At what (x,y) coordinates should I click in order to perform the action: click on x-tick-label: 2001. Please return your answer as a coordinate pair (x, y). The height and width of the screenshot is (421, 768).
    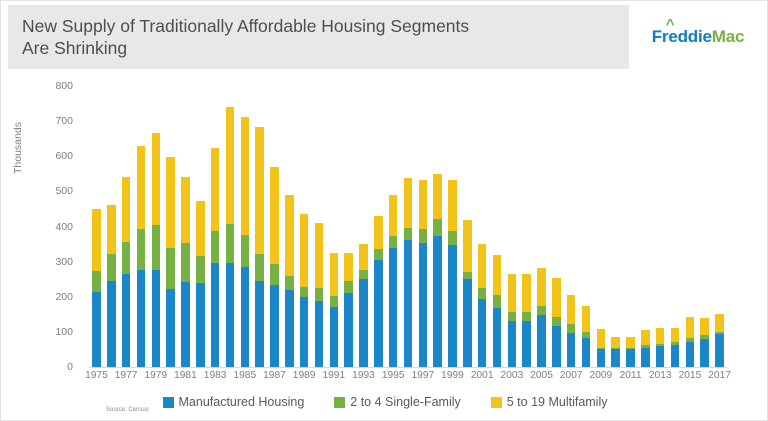
    Looking at the image, I should click on (482, 375).